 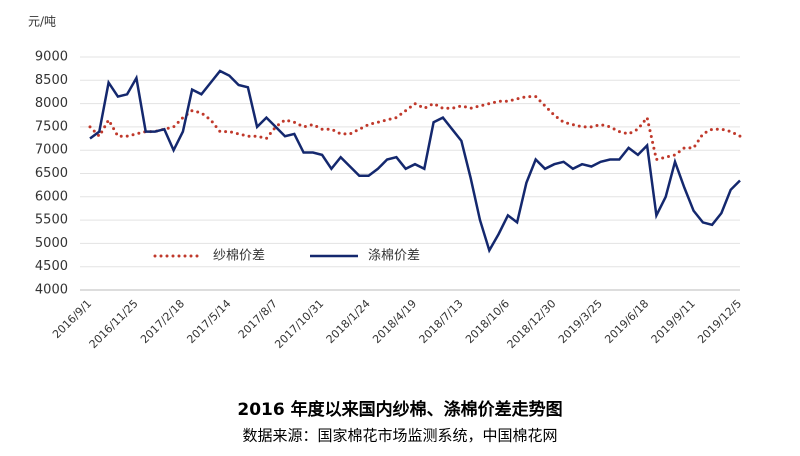 What do you see at coordinates (51, 243) in the screenshot?
I see `y-tick-label: 5000` at bounding box center [51, 243].